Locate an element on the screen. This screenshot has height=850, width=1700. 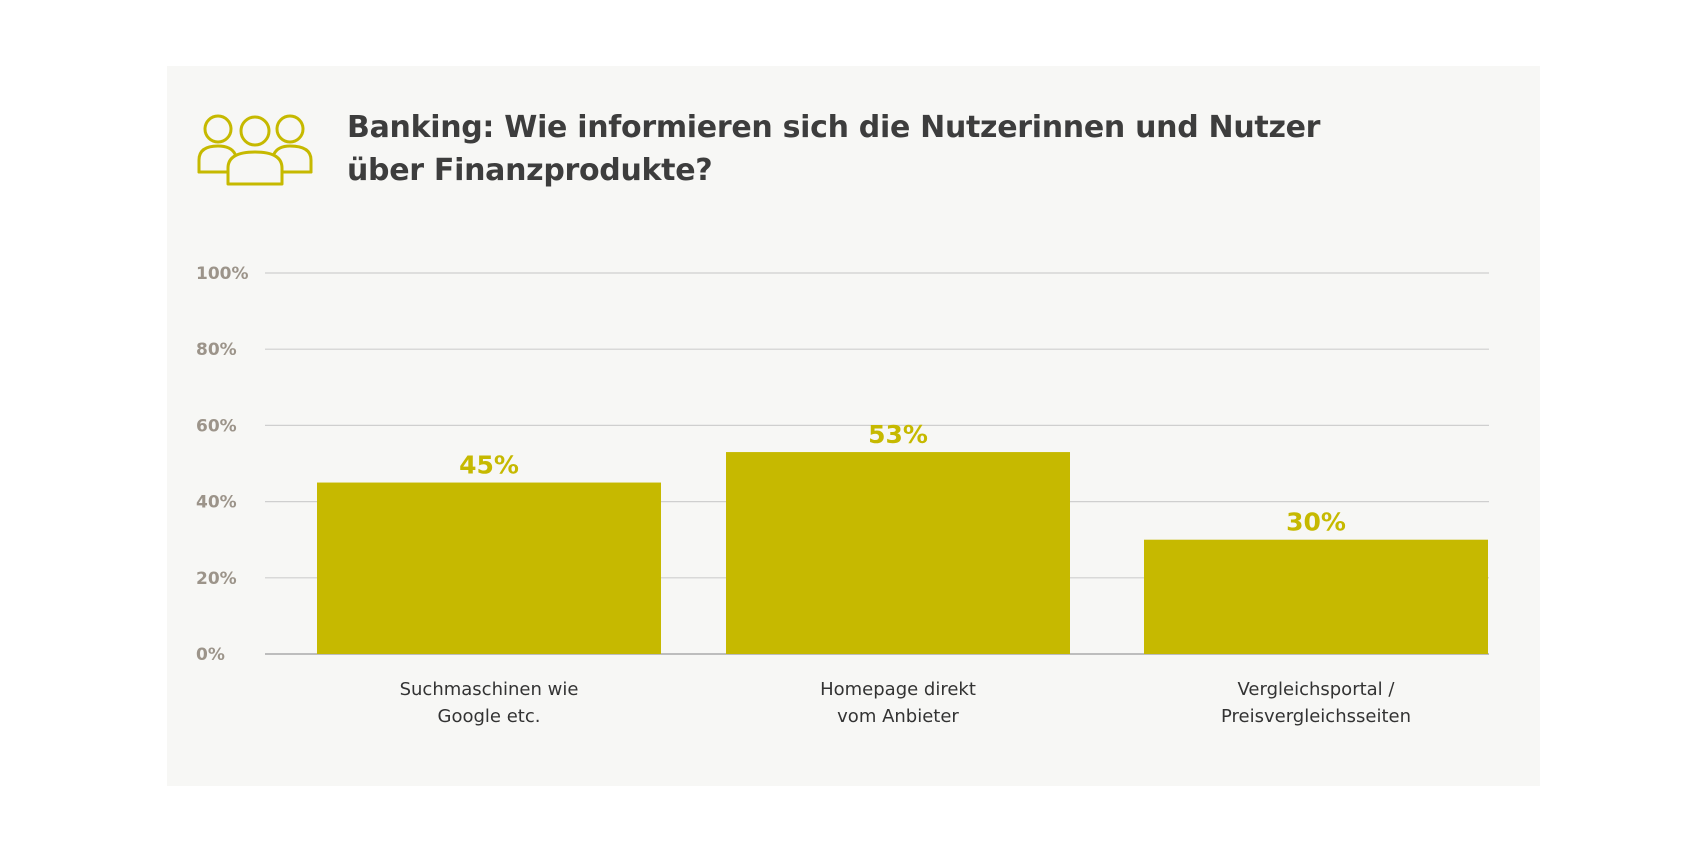
x-tick-label: Homepage direkt is located at coordinates (898, 689).